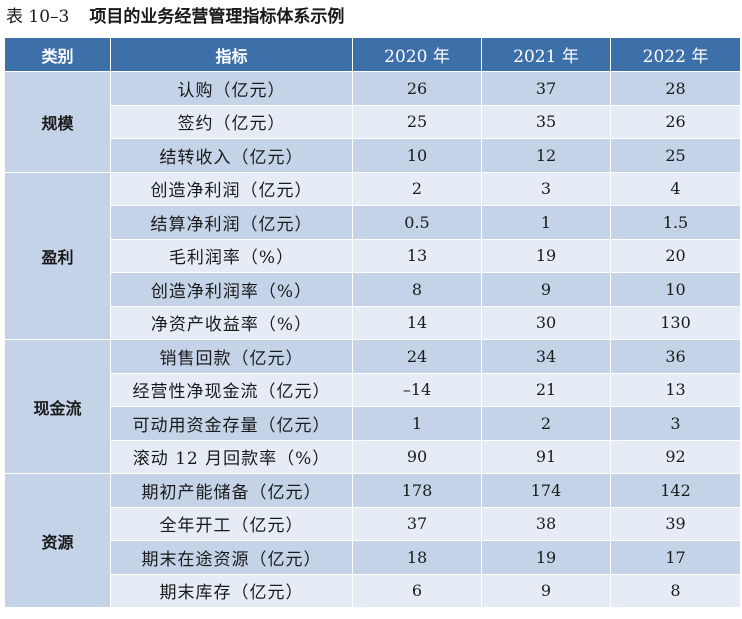 The width and height of the screenshot is (742, 619). Describe the element at coordinates (417, 389) in the screenshot. I see `value-cell: –14` at that location.